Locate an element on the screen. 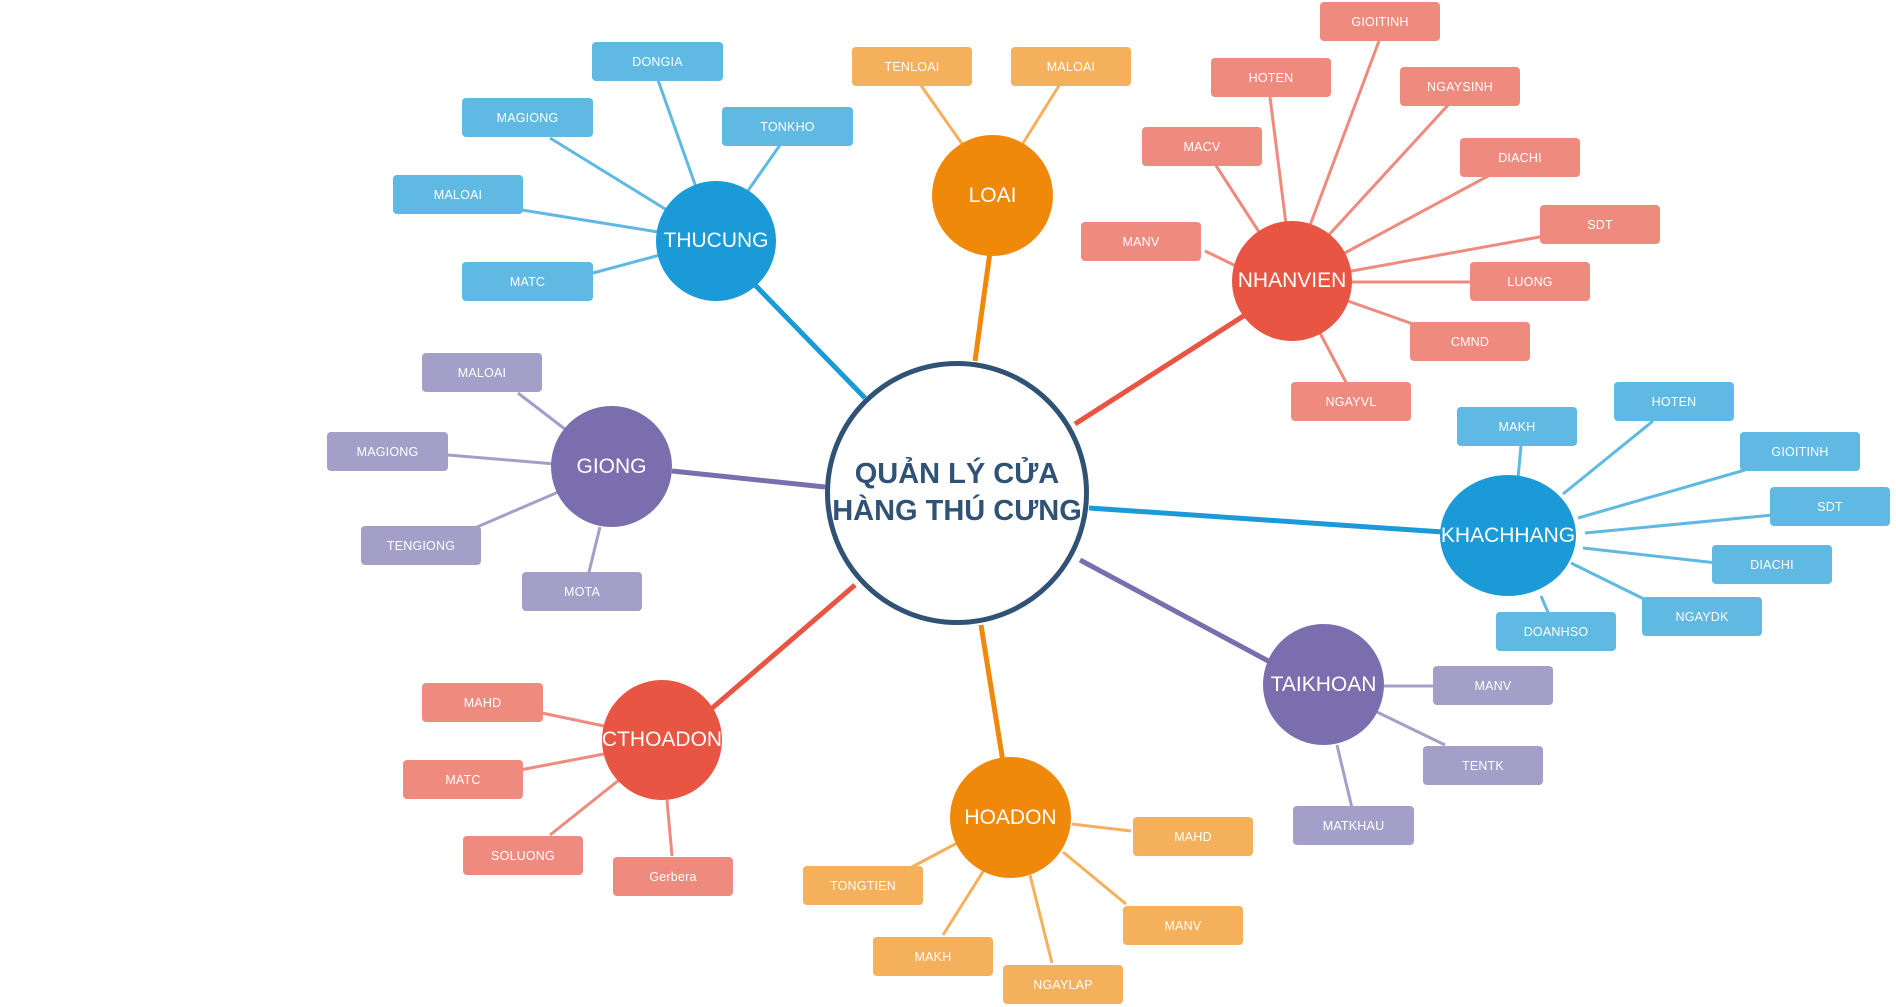 Image resolution: width=1896 pixels, height=1007 pixels. leaf-cthoadon-soluong: SOLUONG is located at coordinates (523, 855).